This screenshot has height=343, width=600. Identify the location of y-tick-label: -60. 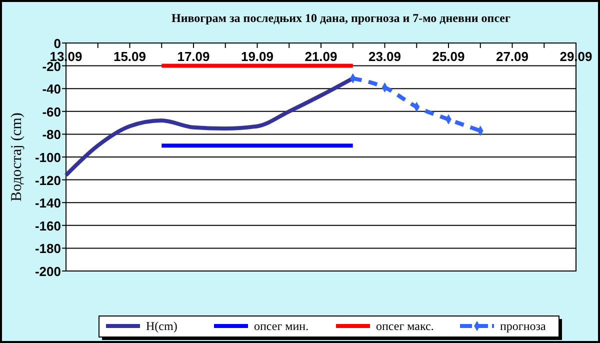
(51, 112).